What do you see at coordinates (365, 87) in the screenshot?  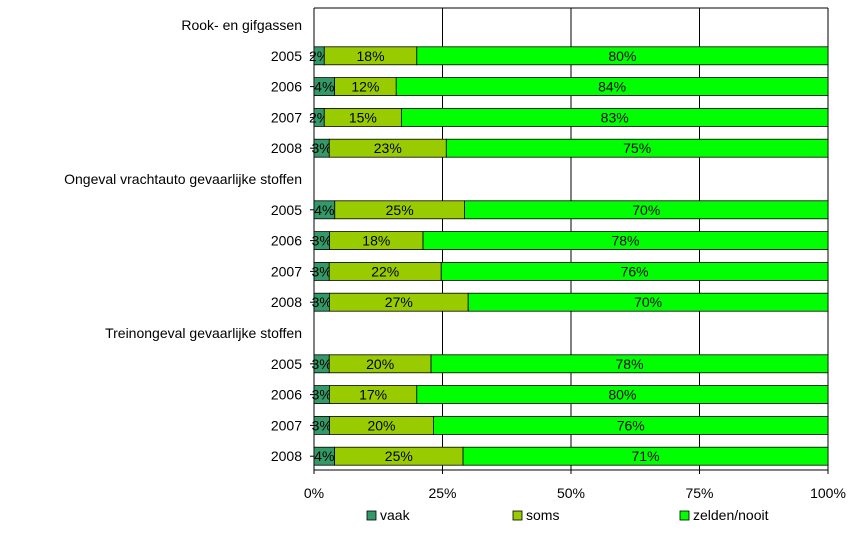 I see `data-label: 12%` at bounding box center [365, 87].